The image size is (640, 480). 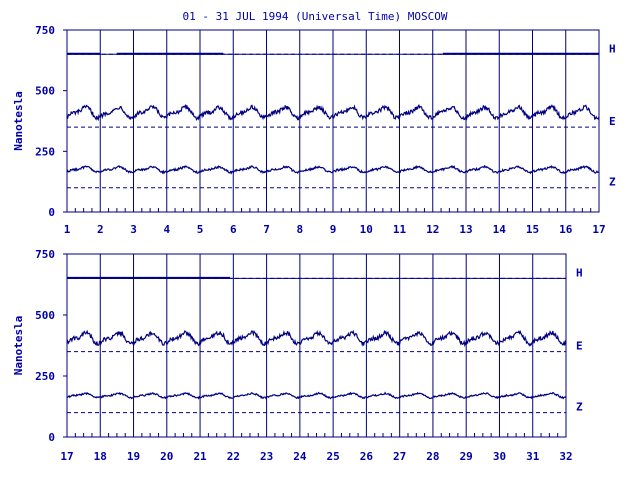 What do you see at coordinates (500, 229) in the screenshot?
I see `x-tick-label: 14` at bounding box center [500, 229].